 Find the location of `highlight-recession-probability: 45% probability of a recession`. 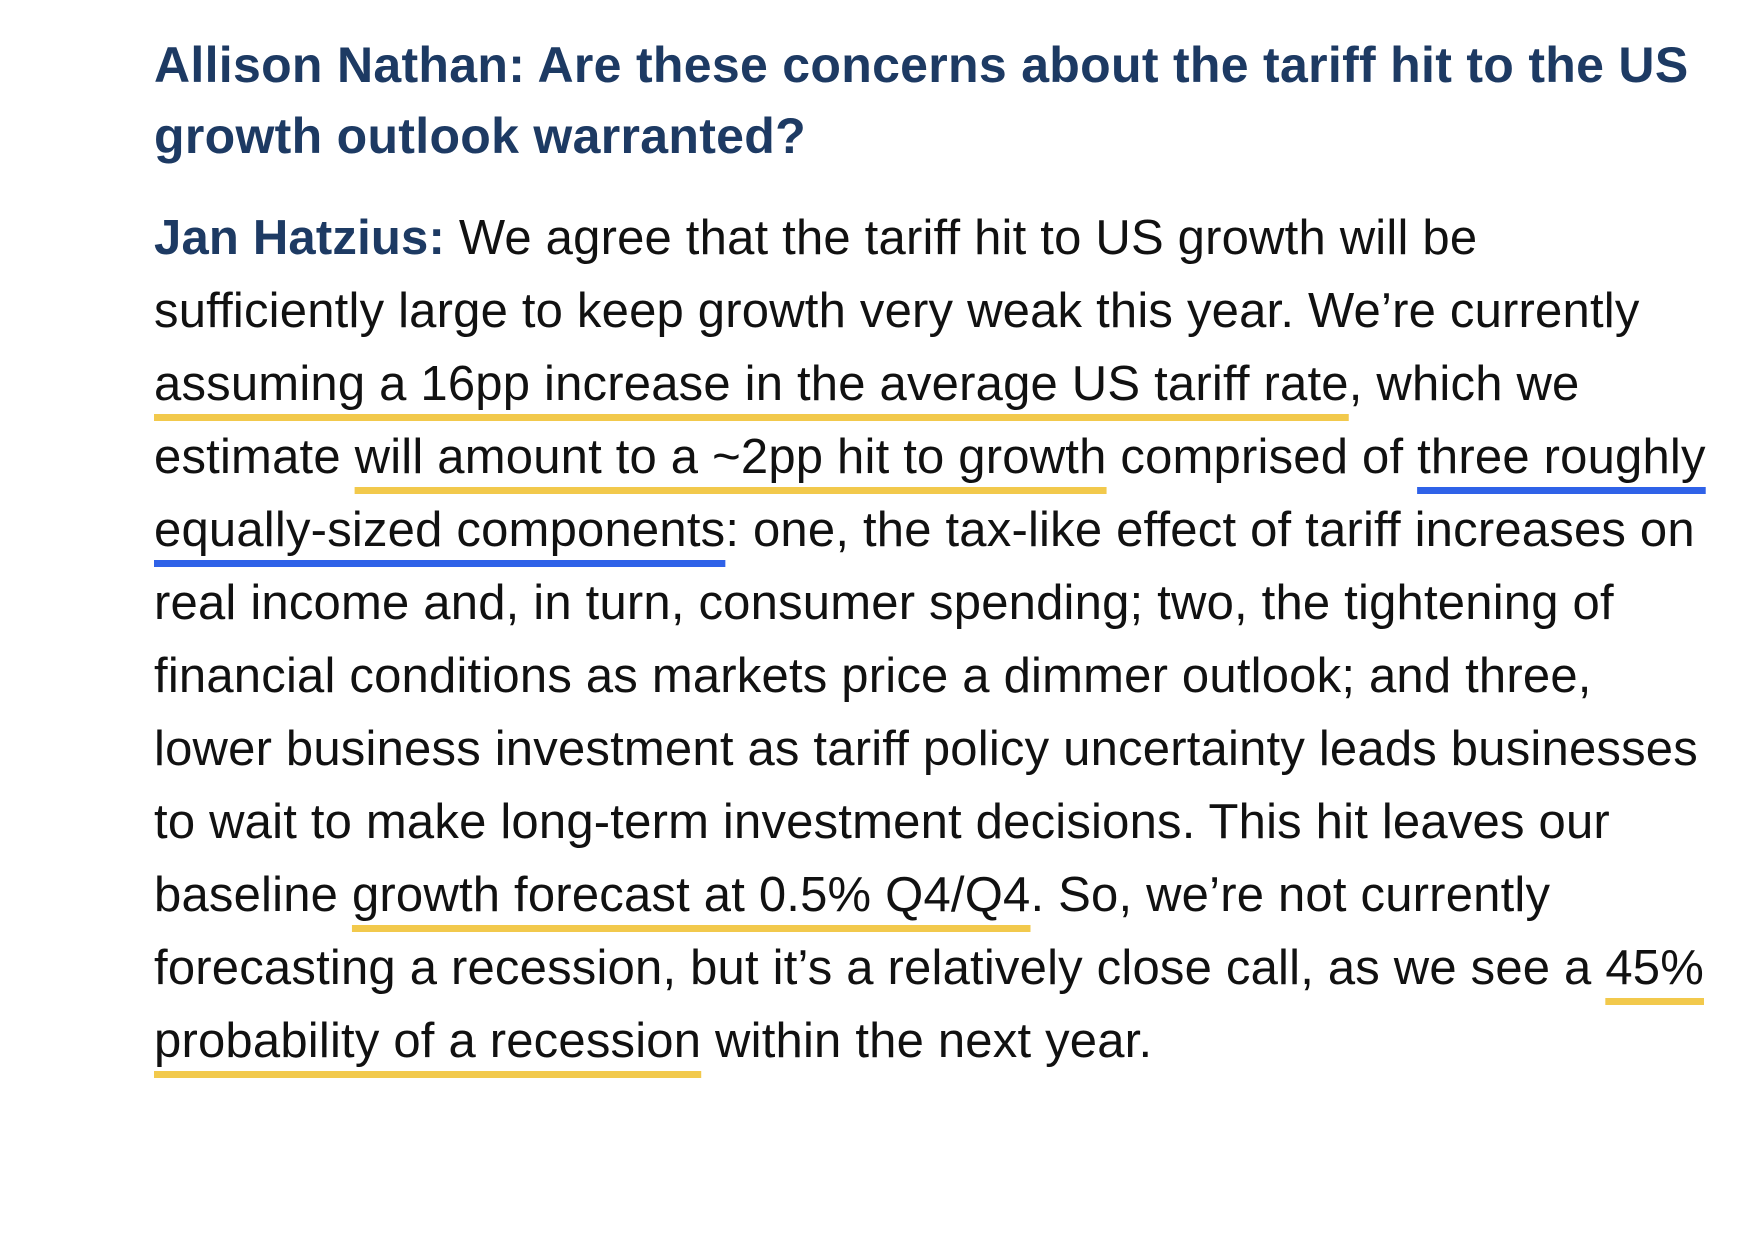

highlight-recession-probability: 45% probability of a recession is located at coordinates (929, 1004).